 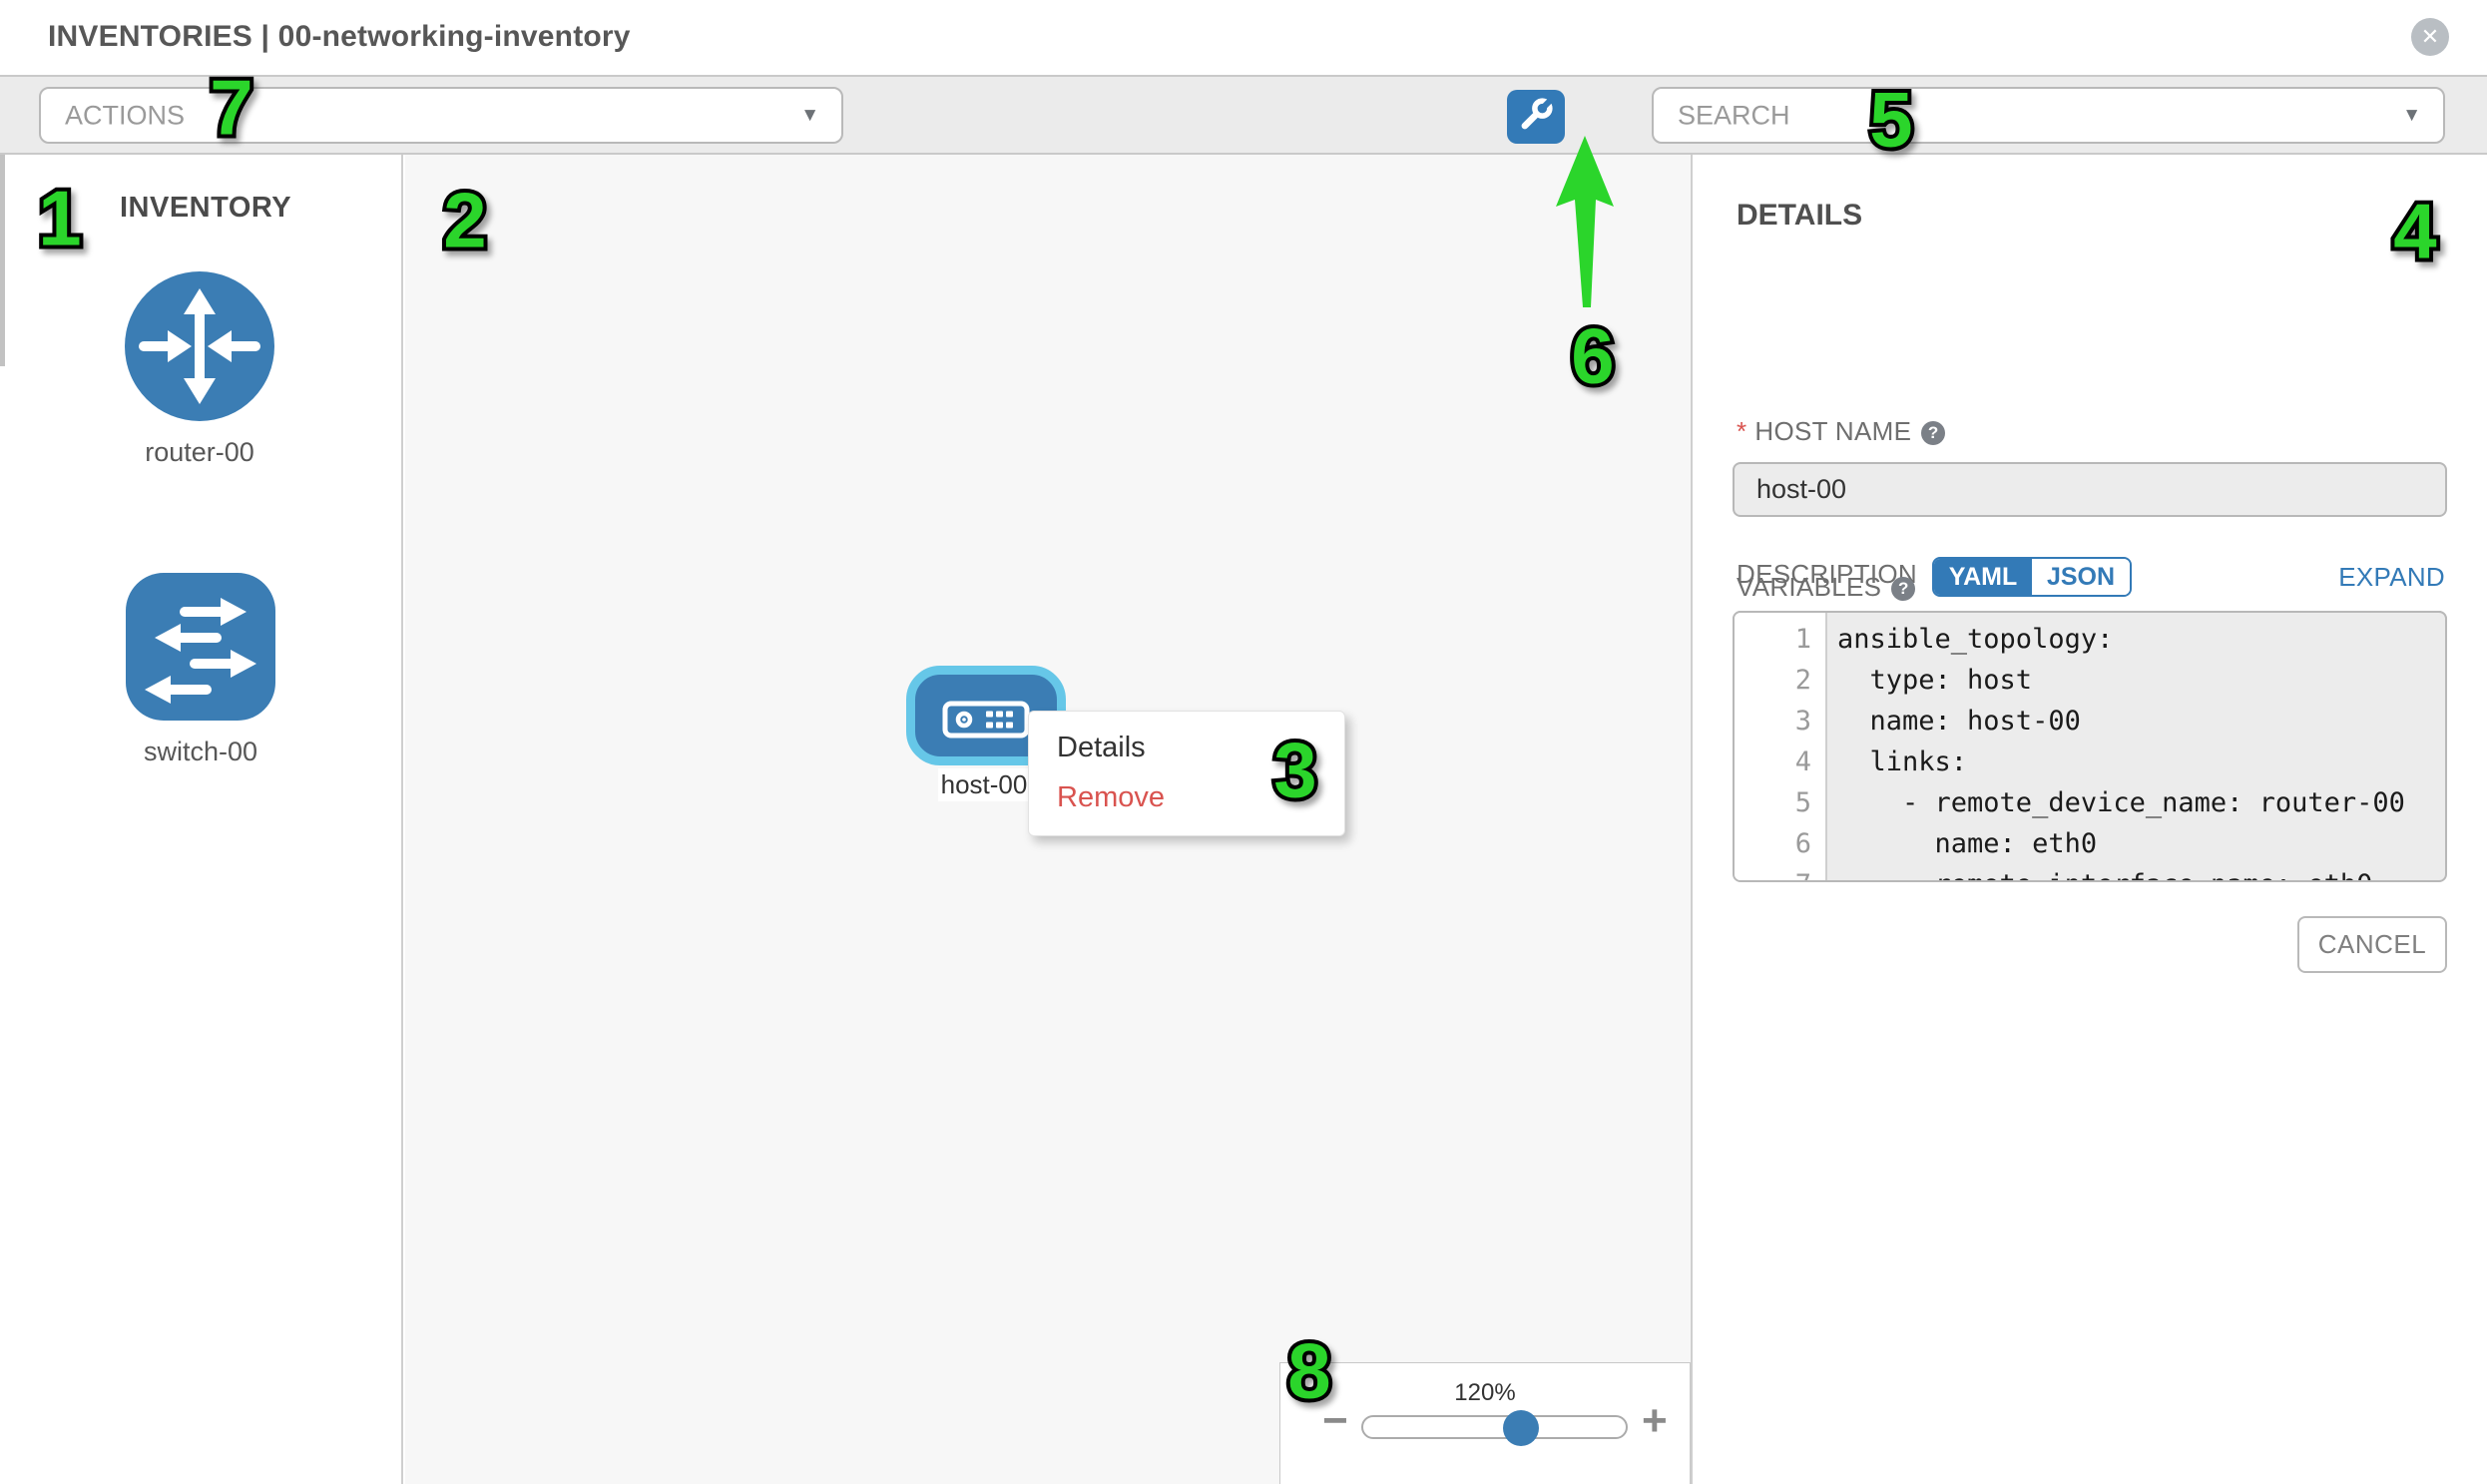 I want to click on code-gutter, so click(x=1781, y=746).